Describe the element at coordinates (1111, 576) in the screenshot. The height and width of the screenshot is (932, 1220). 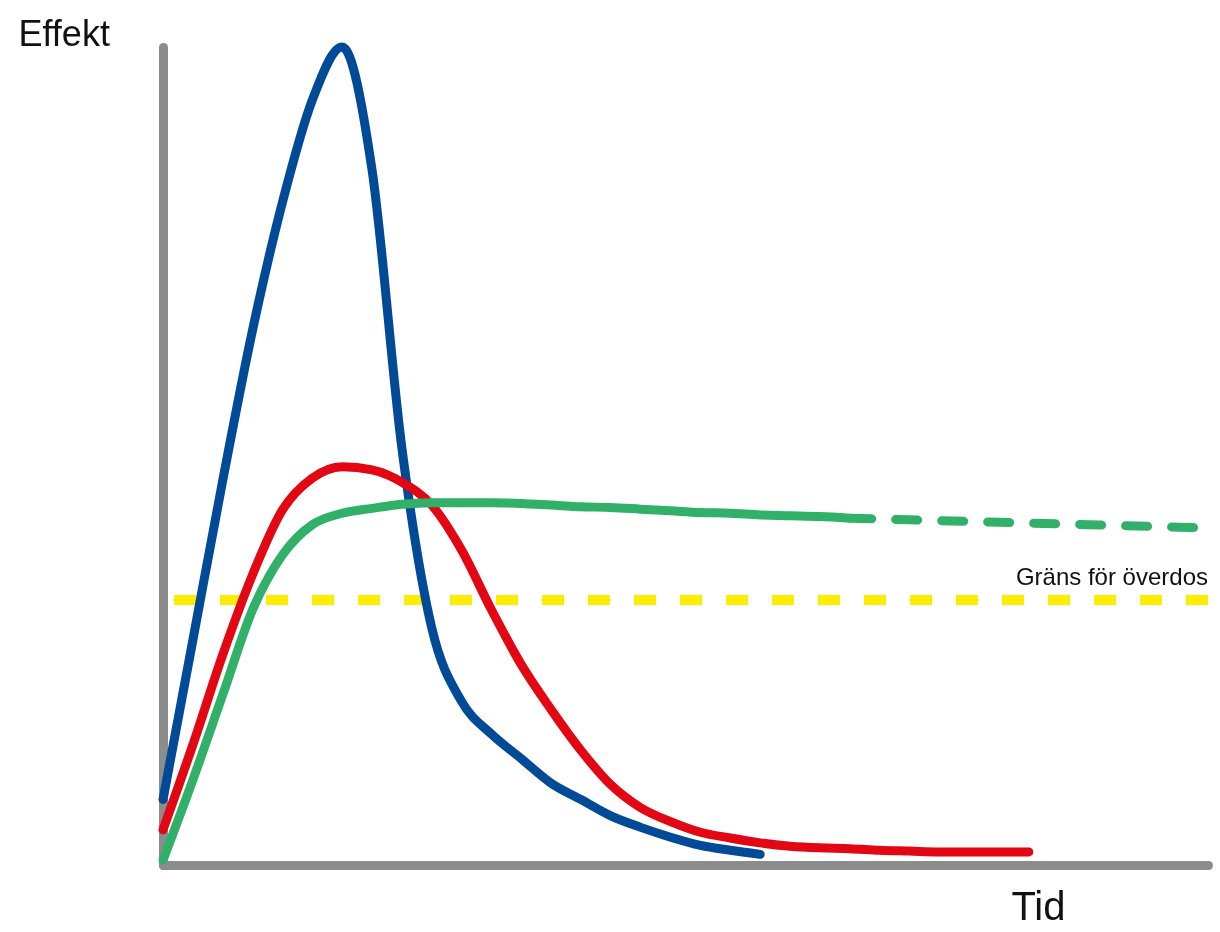
I see `ref-line-label: Gräns för överdos` at that location.